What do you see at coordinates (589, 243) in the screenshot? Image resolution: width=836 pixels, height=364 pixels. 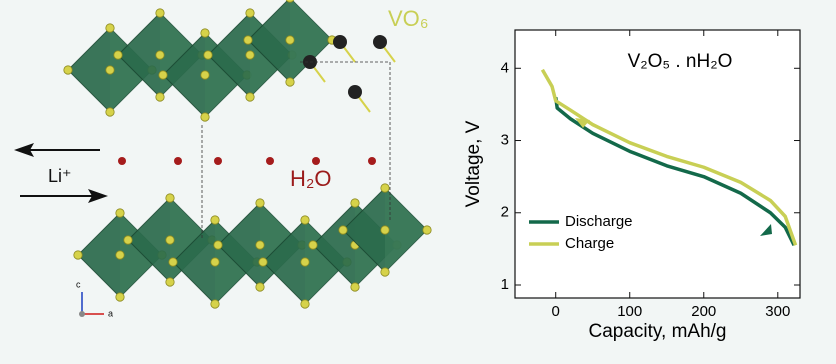 I see `legend-label: Charge` at bounding box center [589, 243].